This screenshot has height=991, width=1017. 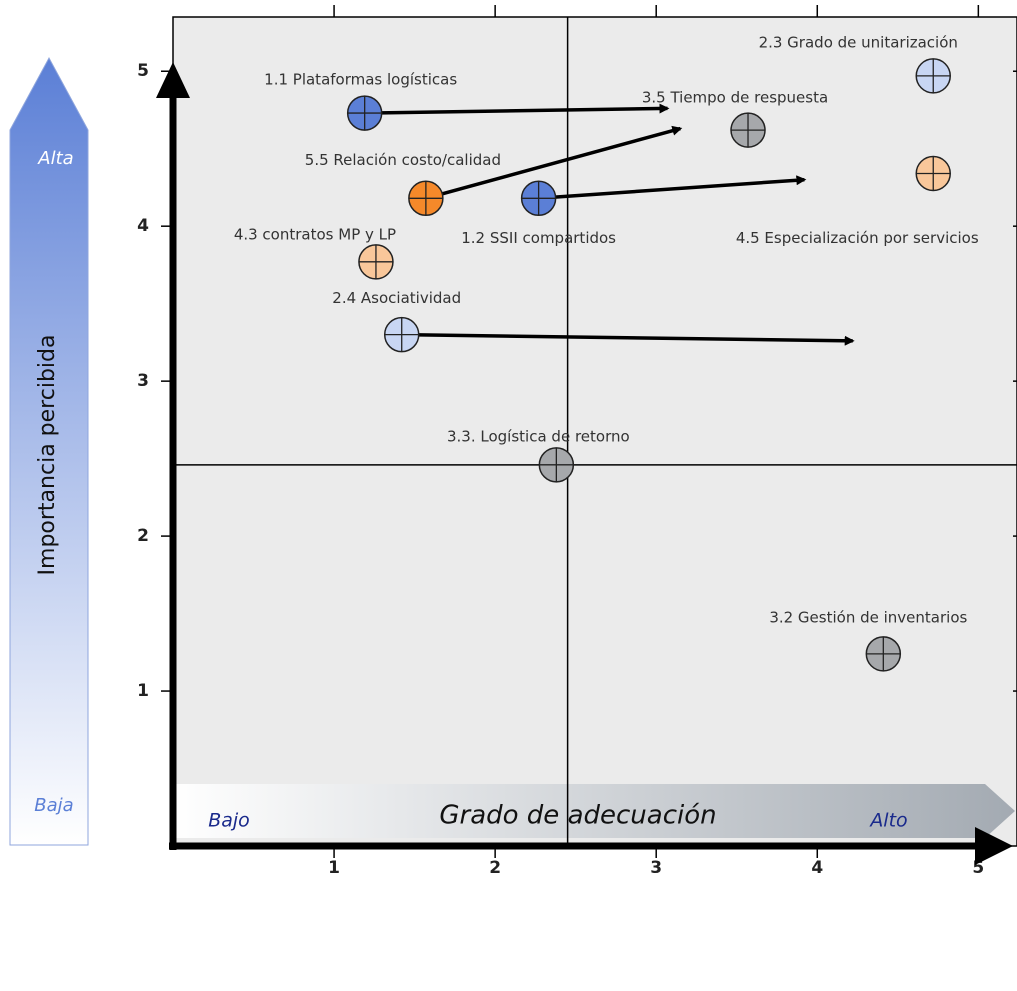 What do you see at coordinates (229, 821) in the screenshot?
I see `x-low: Bajo` at bounding box center [229, 821].